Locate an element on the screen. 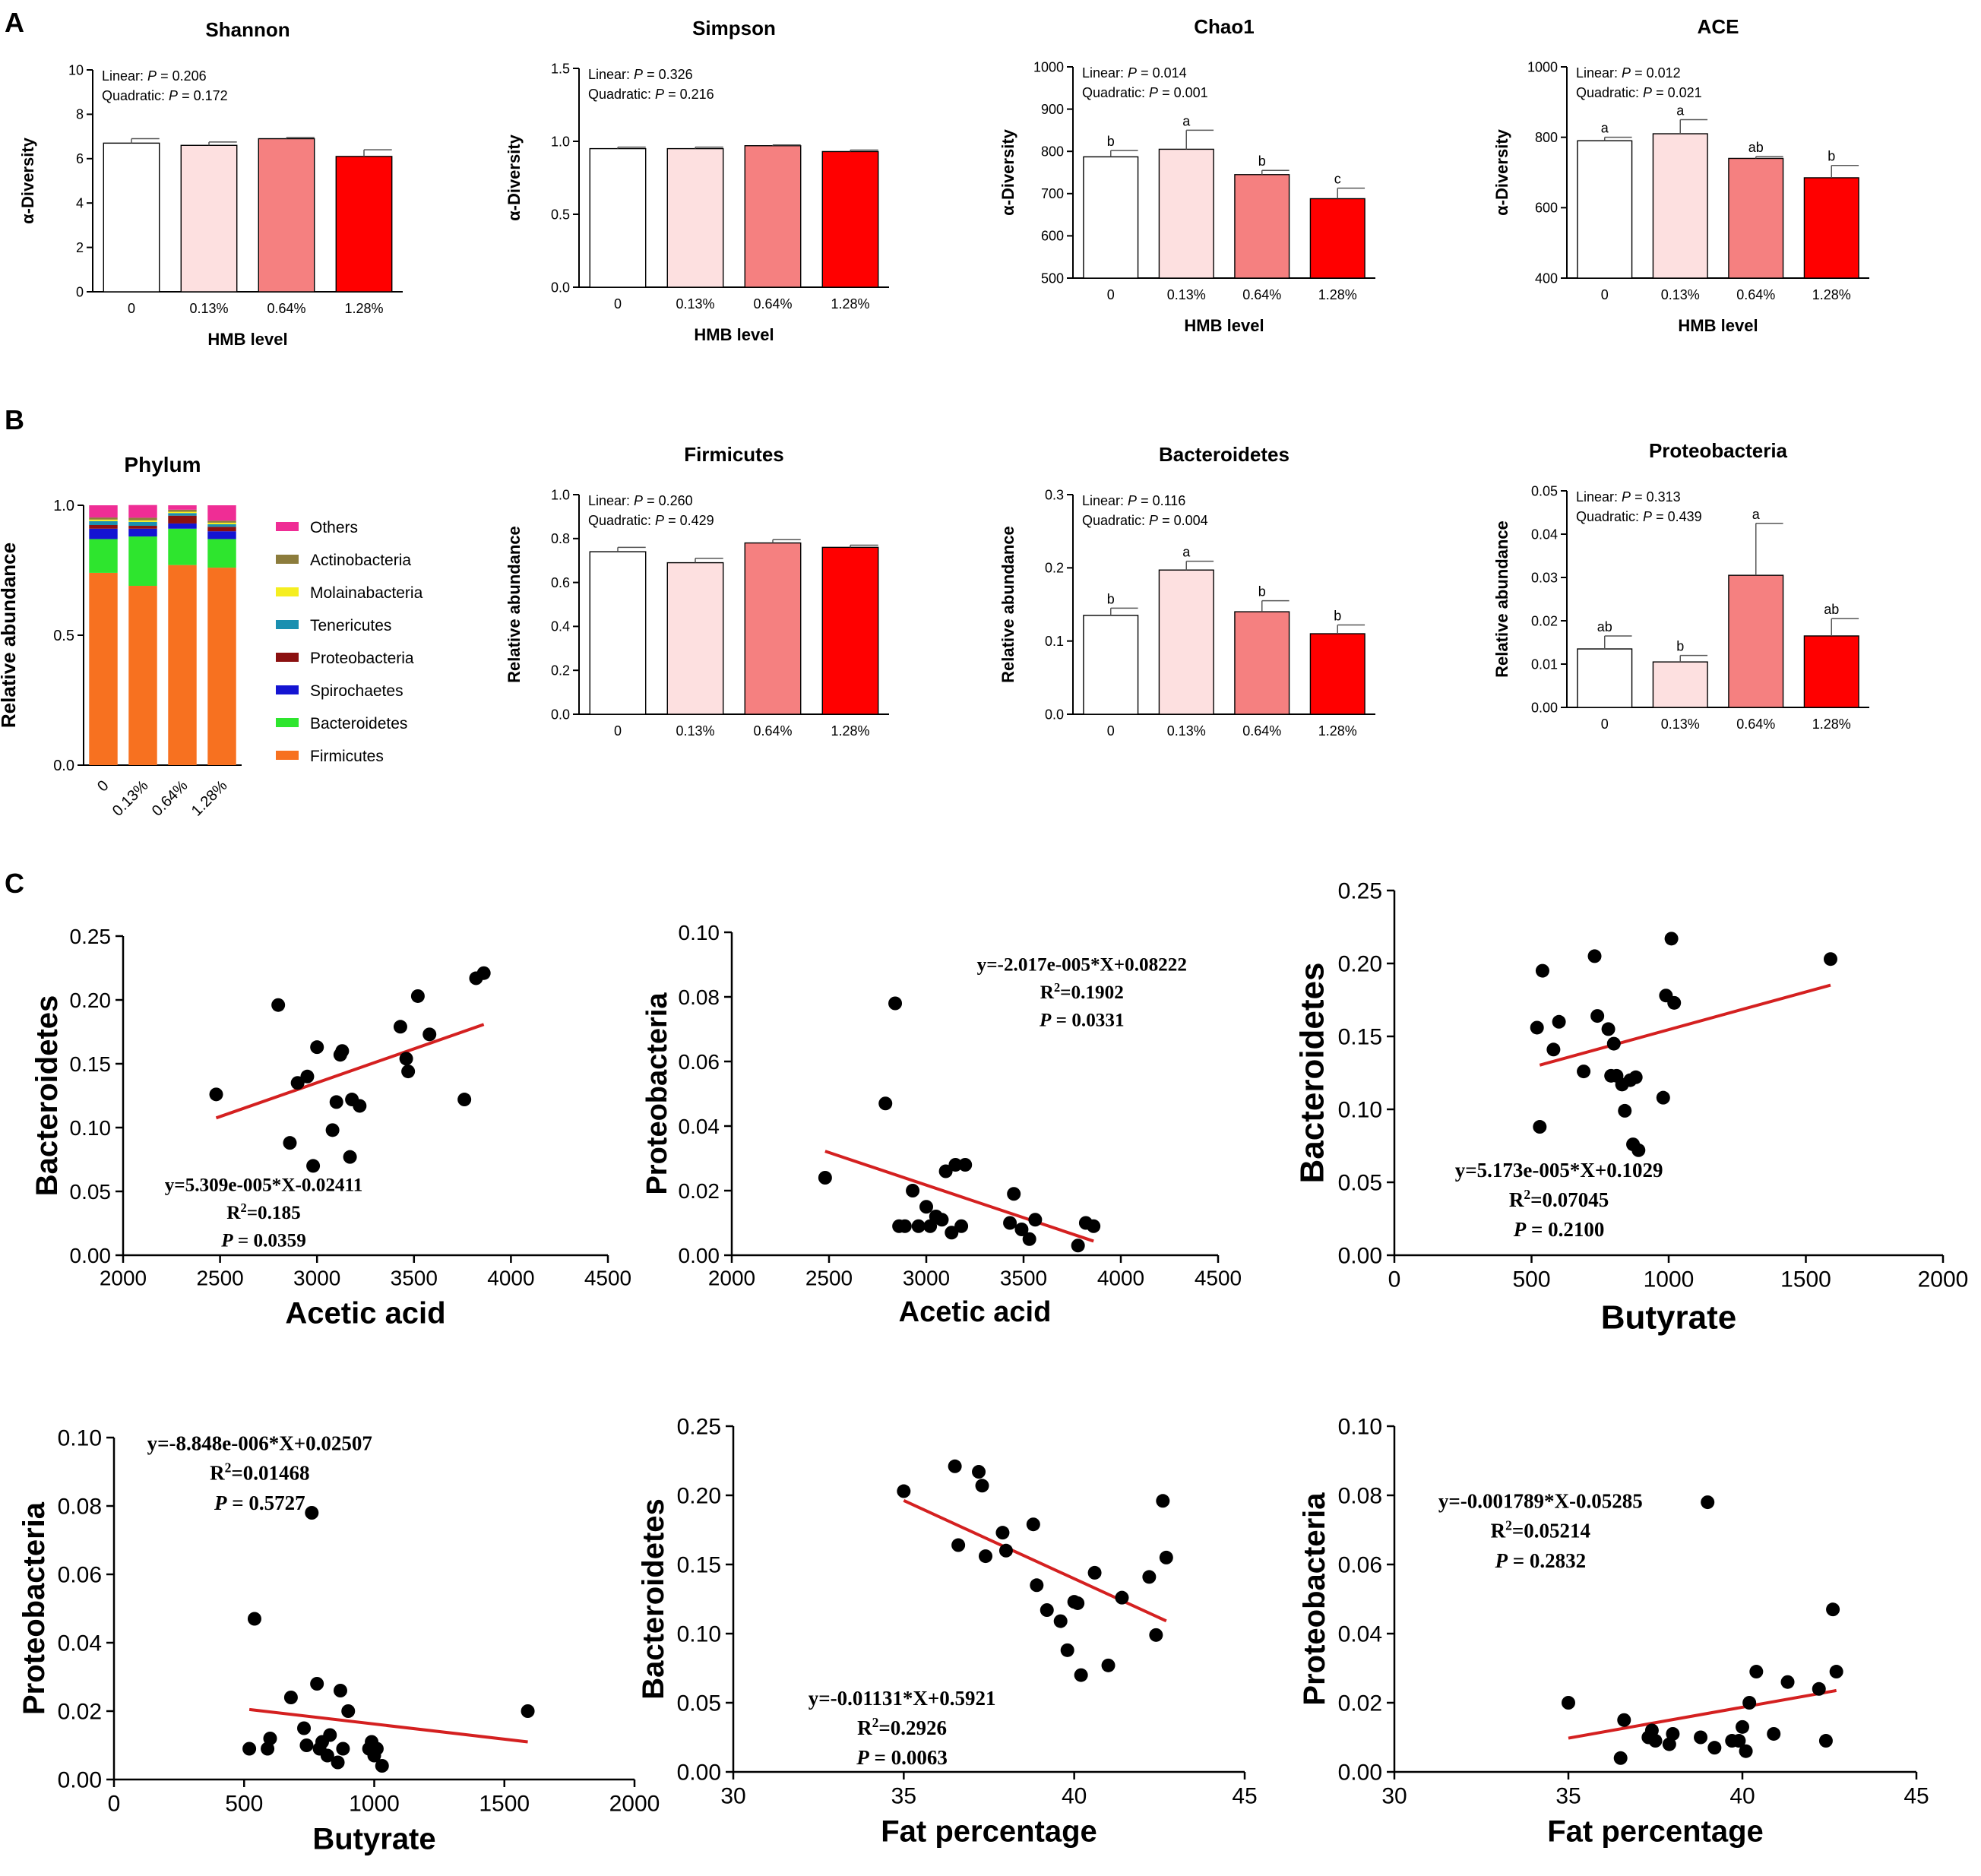 The image size is (1981, 1876). x-tick-label: 4000 is located at coordinates (510, 1278).